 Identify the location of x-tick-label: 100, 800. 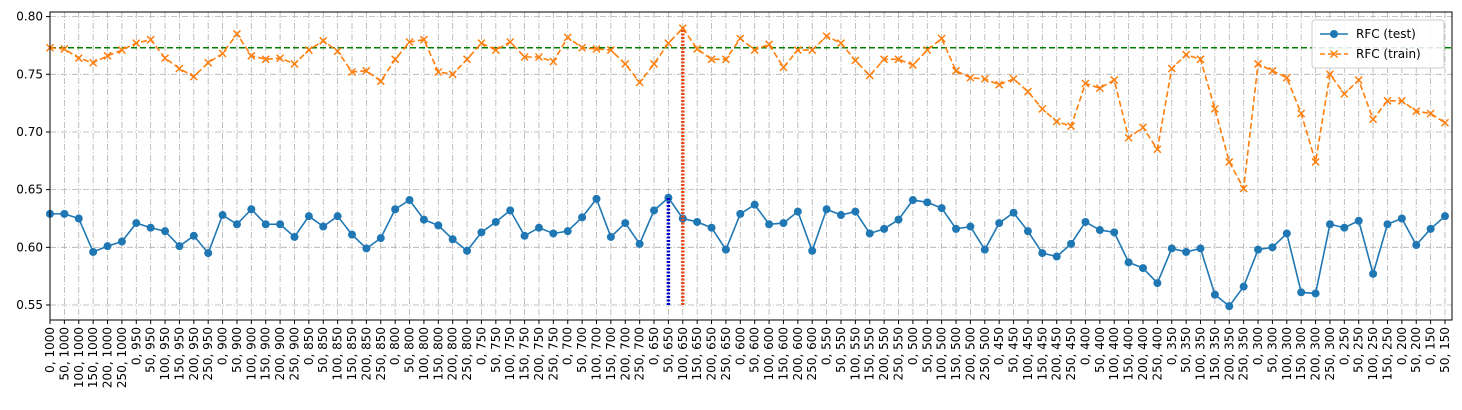
(424, 353).